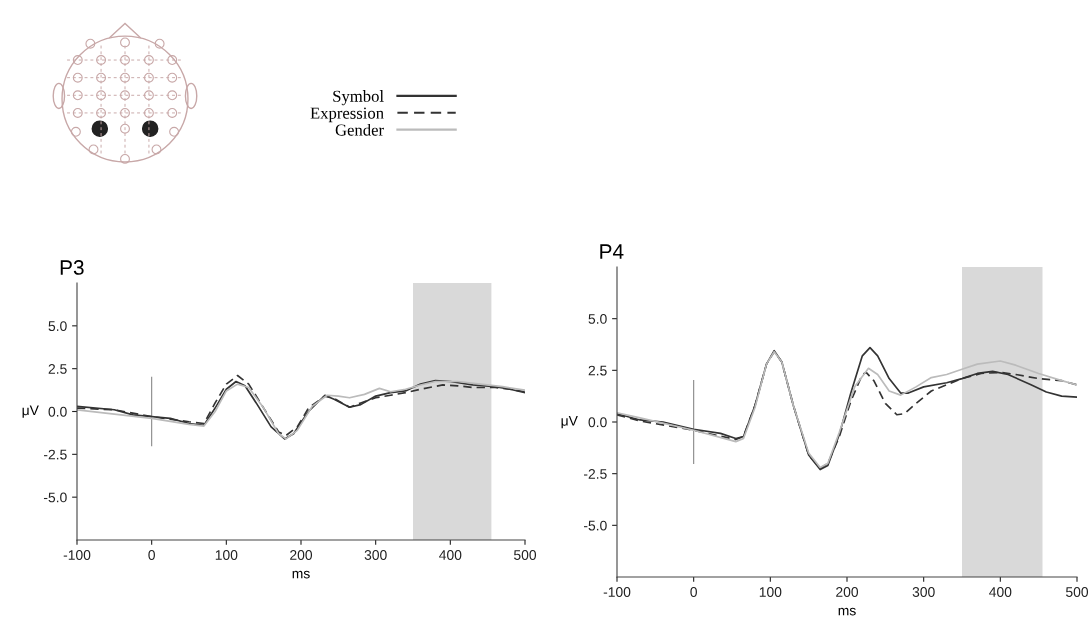 Image resolution: width=1092 pixels, height=621 pixels. I want to click on chart-title: P3, so click(72, 267).